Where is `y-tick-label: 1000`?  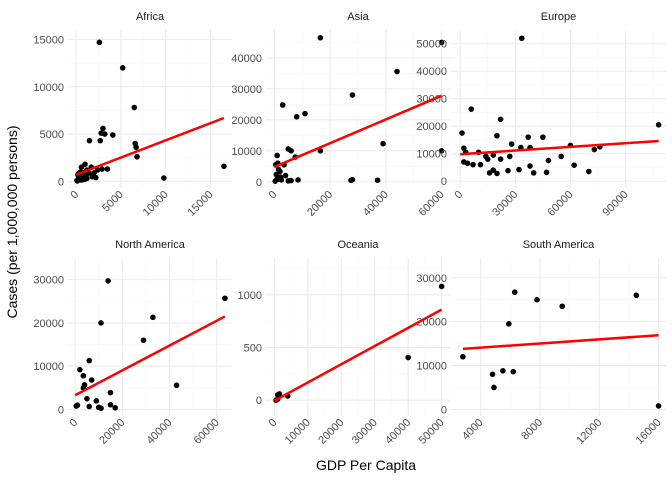 y-tick-label: 1000 is located at coordinates (250, 296).